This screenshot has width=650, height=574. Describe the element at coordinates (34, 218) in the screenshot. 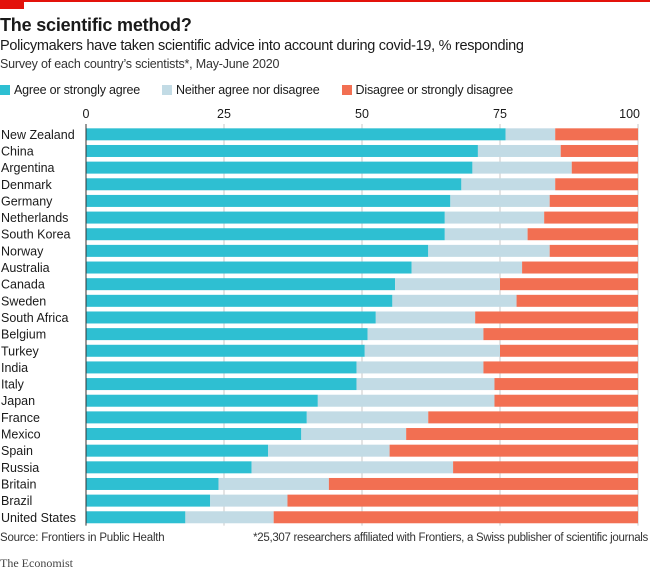

I see `category-label: Netherlands` at that location.